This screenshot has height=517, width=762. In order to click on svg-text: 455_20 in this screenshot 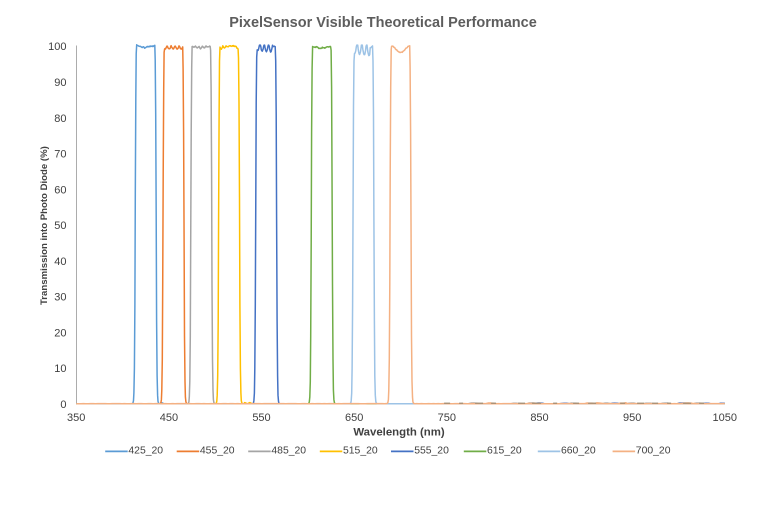, I will do `click(217, 451)`.